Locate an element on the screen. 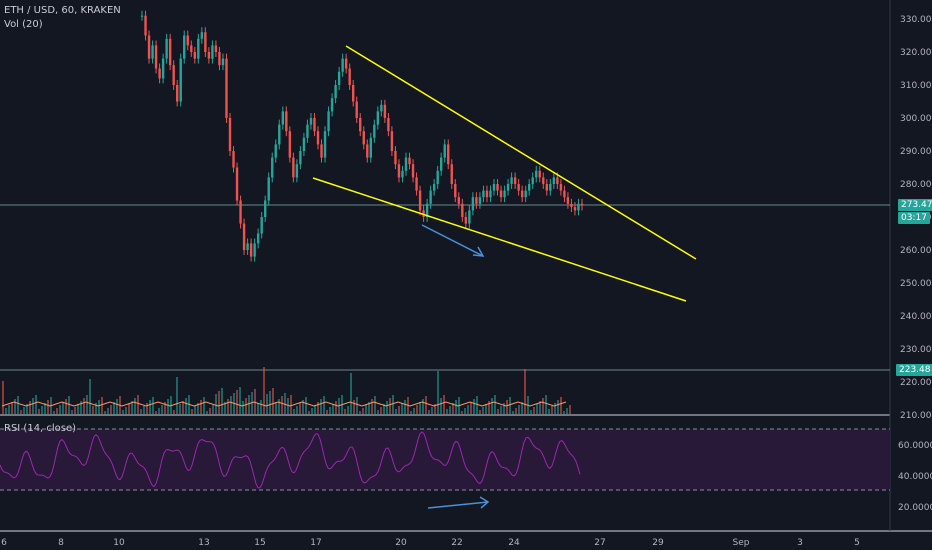 The height and width of the screenshot is (550, 932). arrow-rsi-divergence is located at coordinates (458, 502).